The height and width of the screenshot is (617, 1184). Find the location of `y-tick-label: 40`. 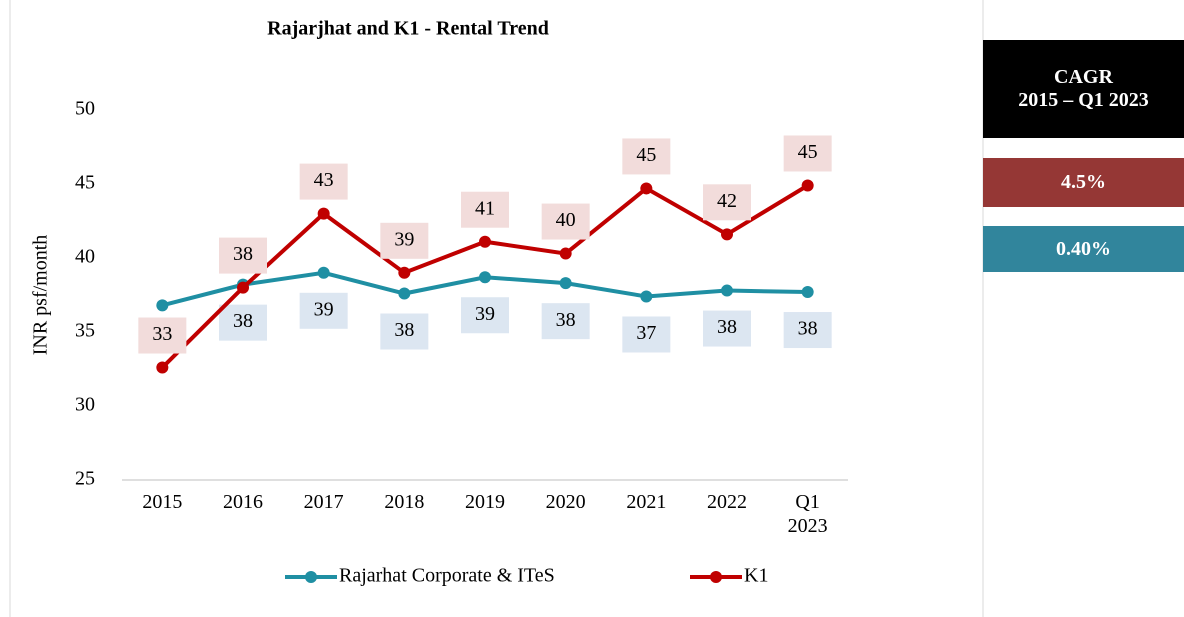

y-tick-label: 40 is located at coordinates (85, 257).